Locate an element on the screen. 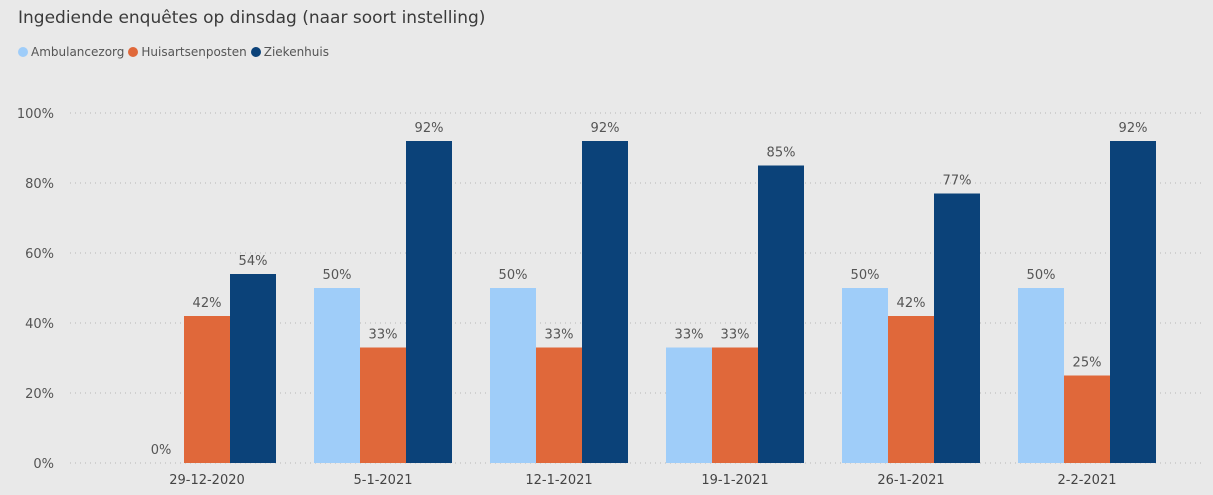 This screenshot has width=1213, height=495. data-label-ziekenhuis: 85% is located at coordinates (781, 153).